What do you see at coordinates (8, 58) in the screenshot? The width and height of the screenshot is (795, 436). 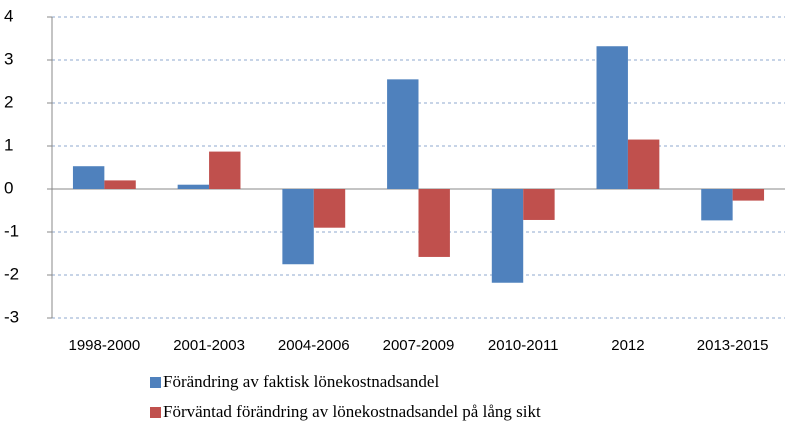 I see `y-tick-label: 3` at bounding box center [8, 58].